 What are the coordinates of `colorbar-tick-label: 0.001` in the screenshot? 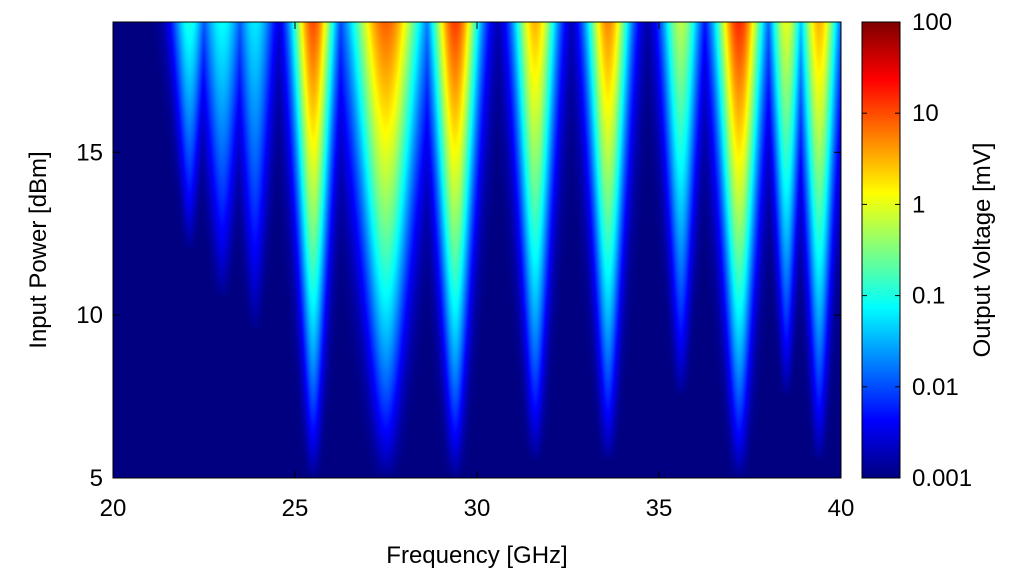 It's located at (942, 478).